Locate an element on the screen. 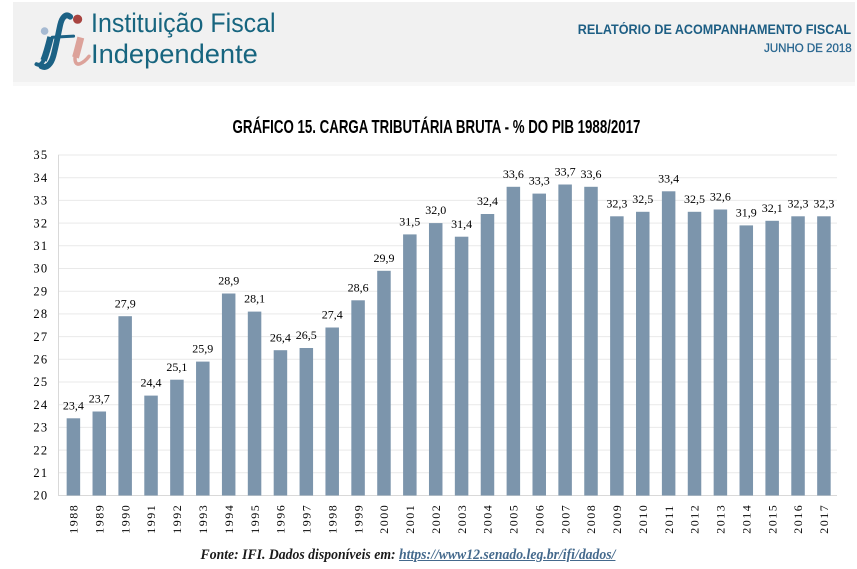 This screenshot has width=857, height=569. svg-text: 1996 is located at coordinates (281, 519).